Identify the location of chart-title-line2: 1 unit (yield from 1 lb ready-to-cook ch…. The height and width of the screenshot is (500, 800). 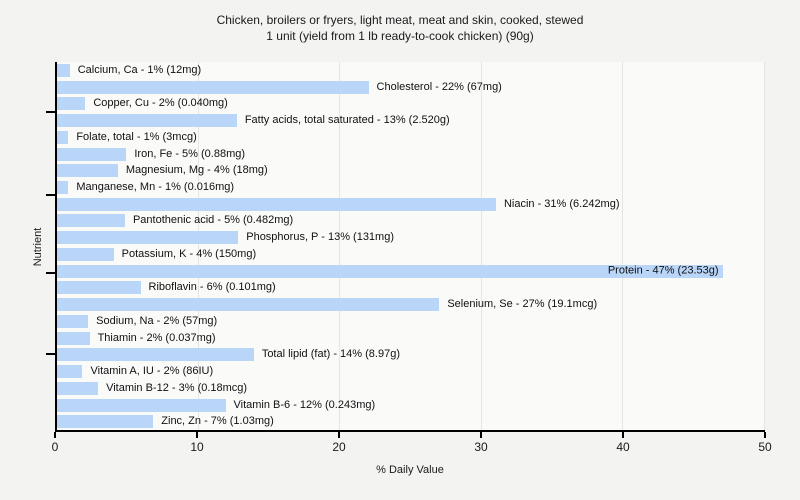
(400, 36).